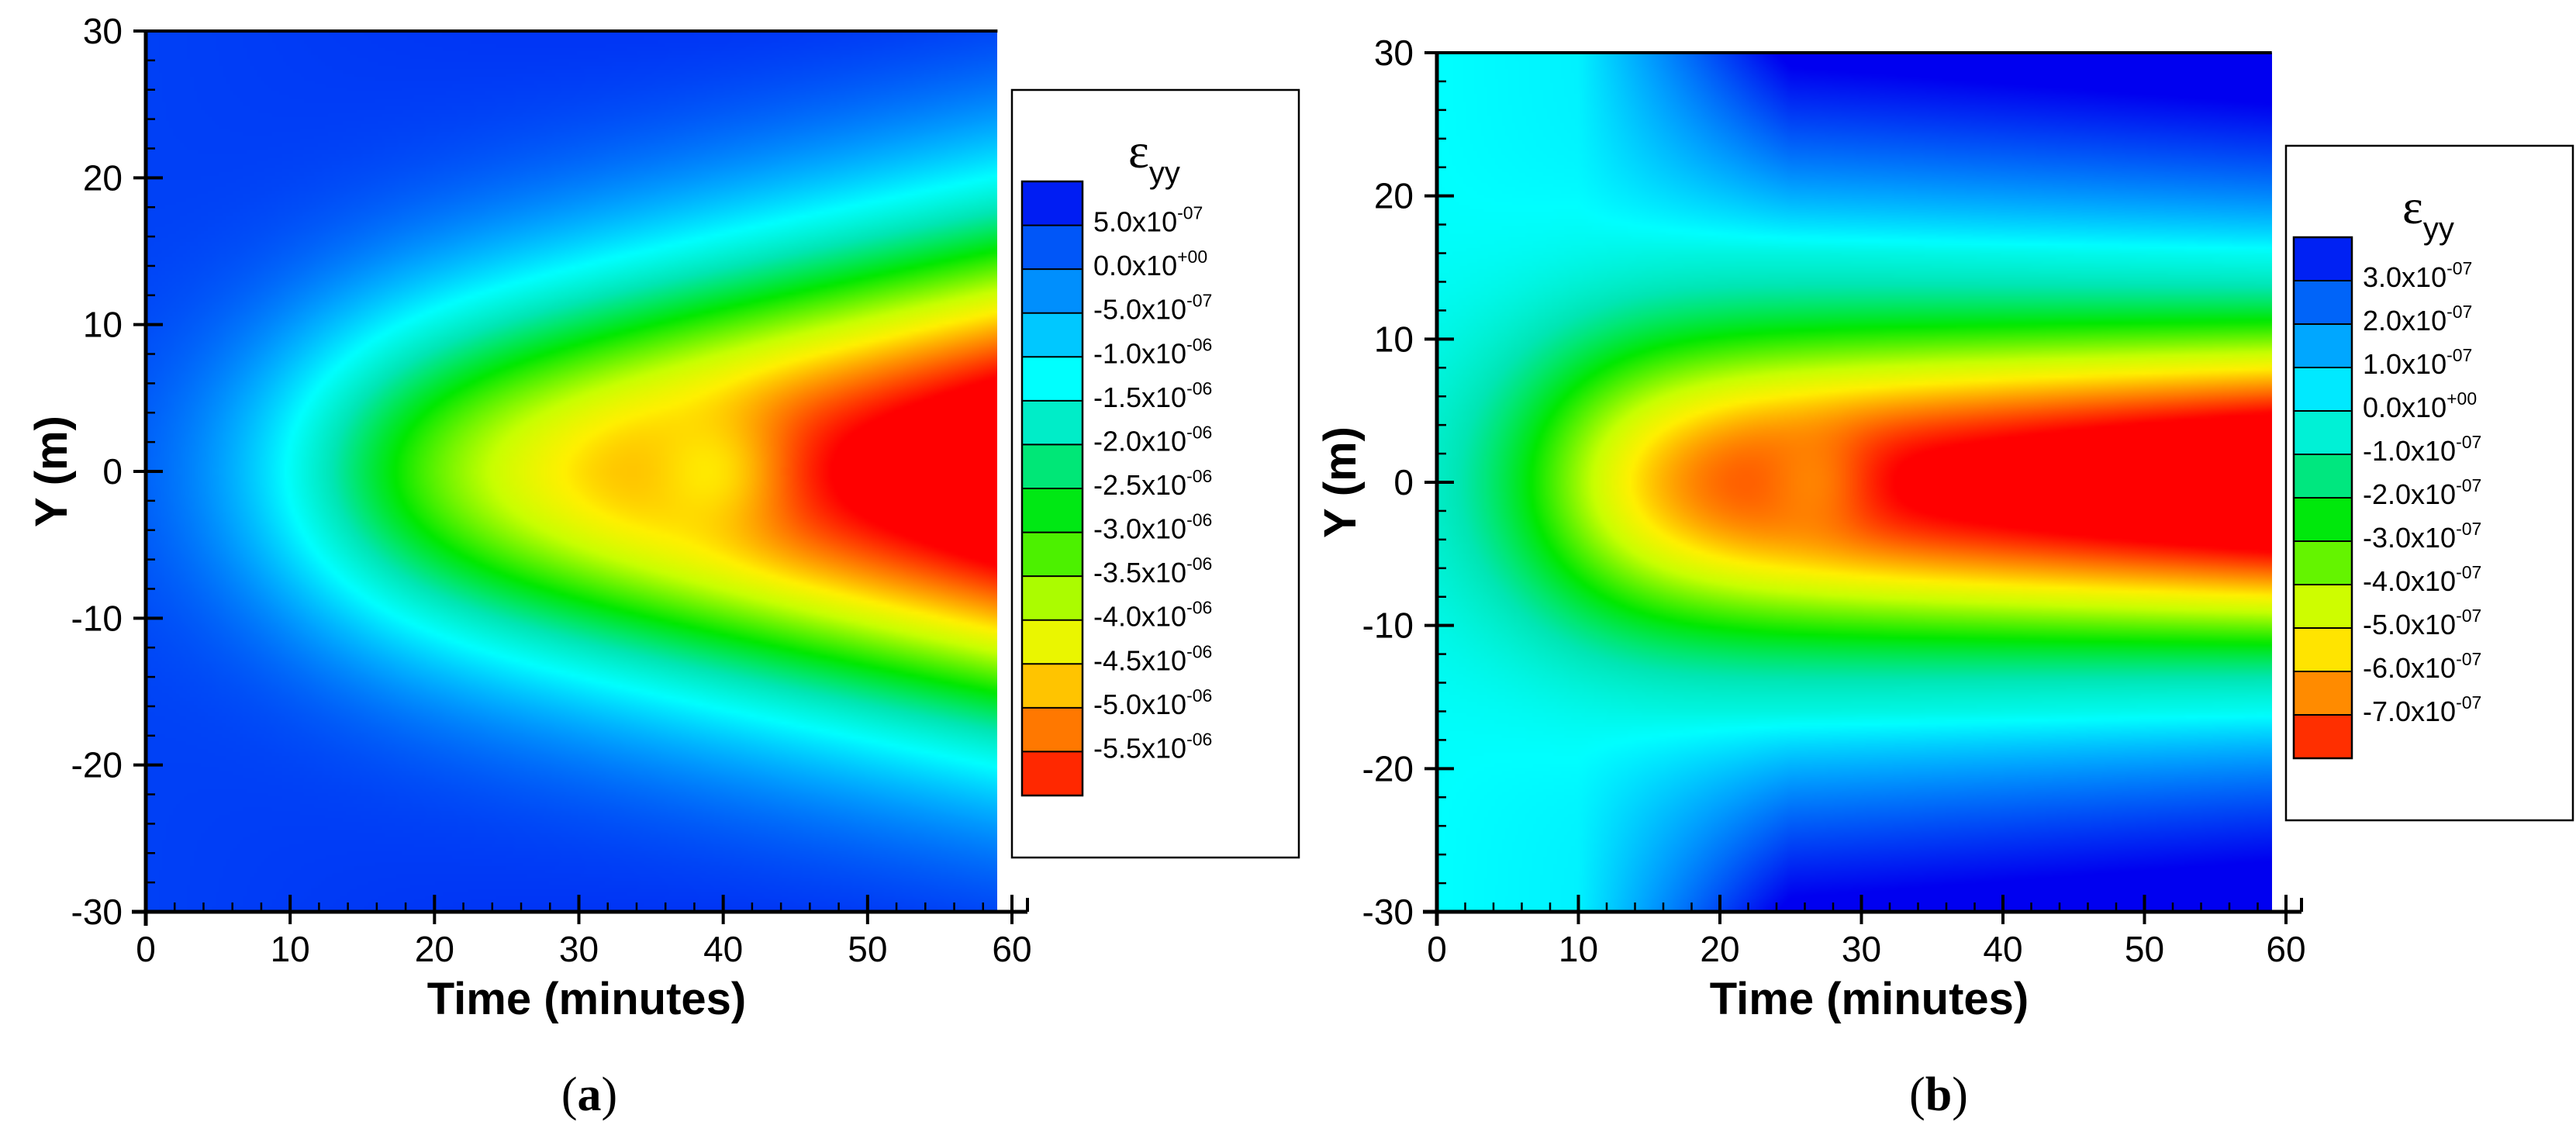  I want to click on colorbar-level-label: -4.0x10-06, so click(1152, 615).